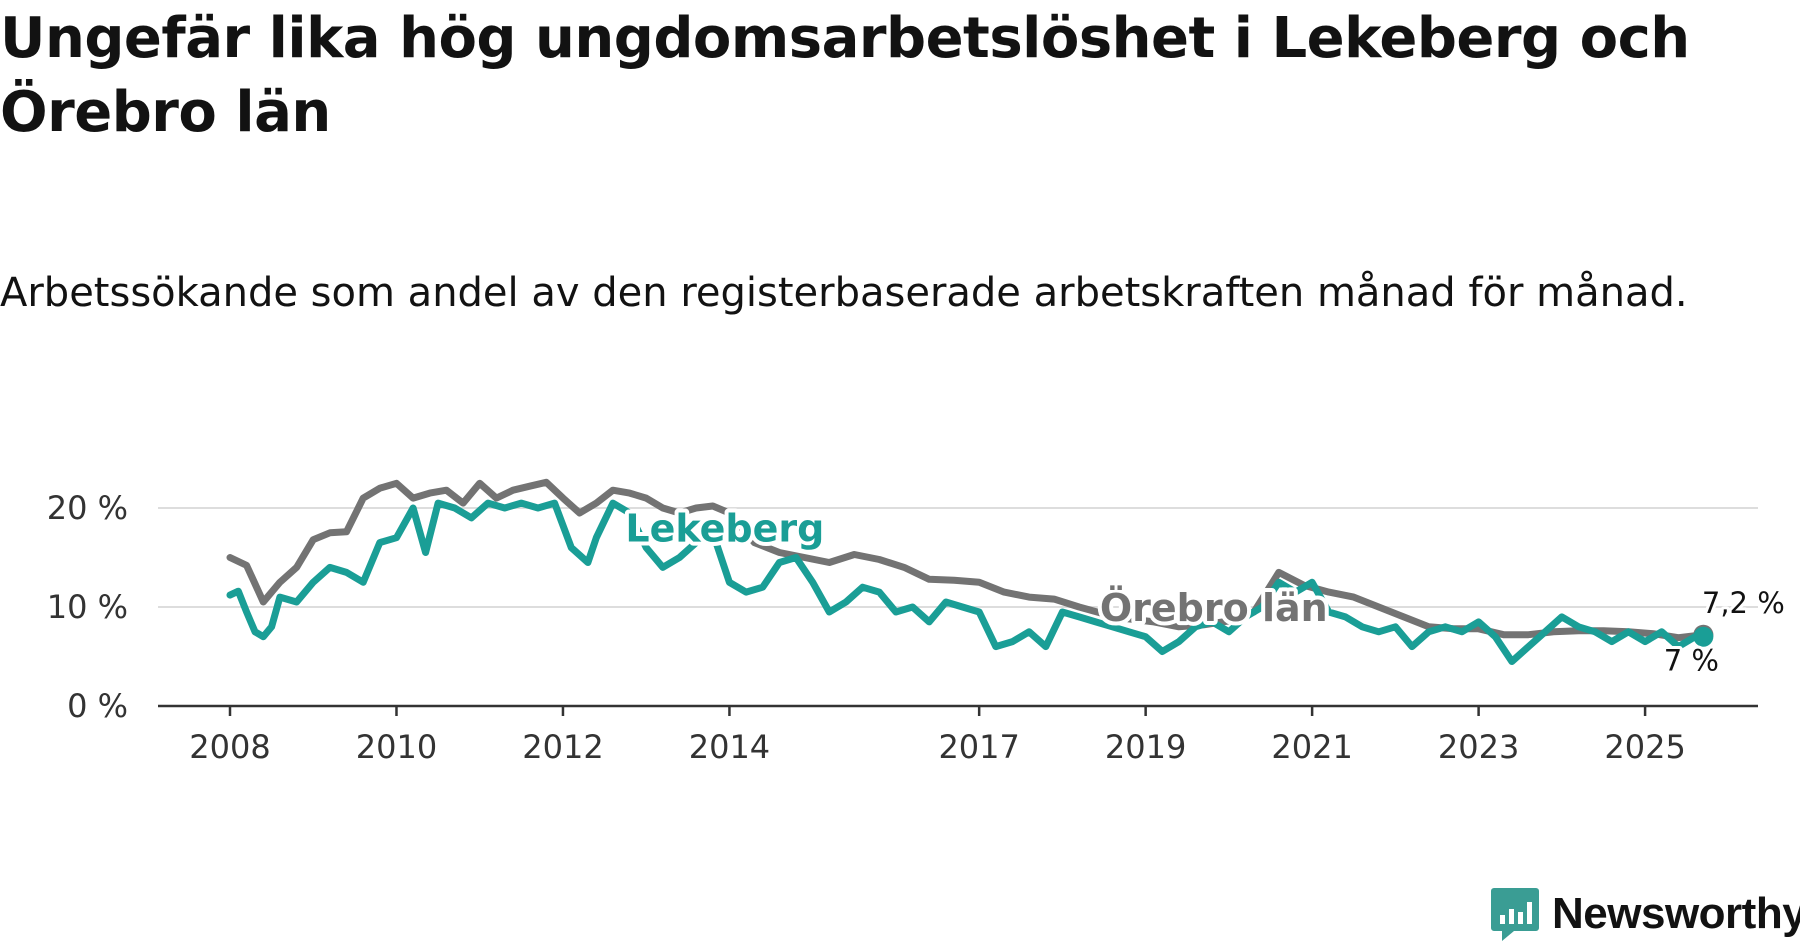 This screenshot has height=948, width=1800. What do you see at coordinates (978, 747) in the screenshot?
I see `x-tick-label: 2017` at bounding box center [978, 747].